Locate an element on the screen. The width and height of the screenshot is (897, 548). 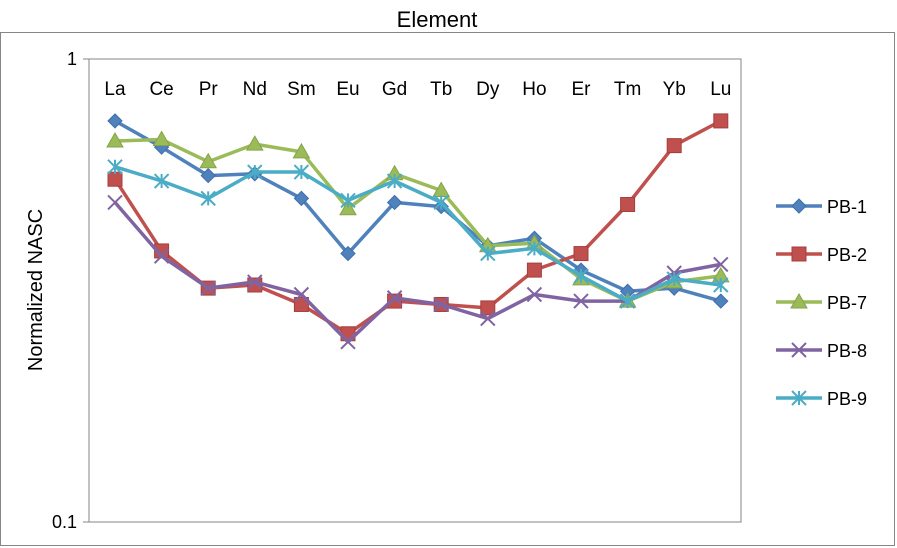
legend-entry: PB-8 is located at coordinates (821, 351).